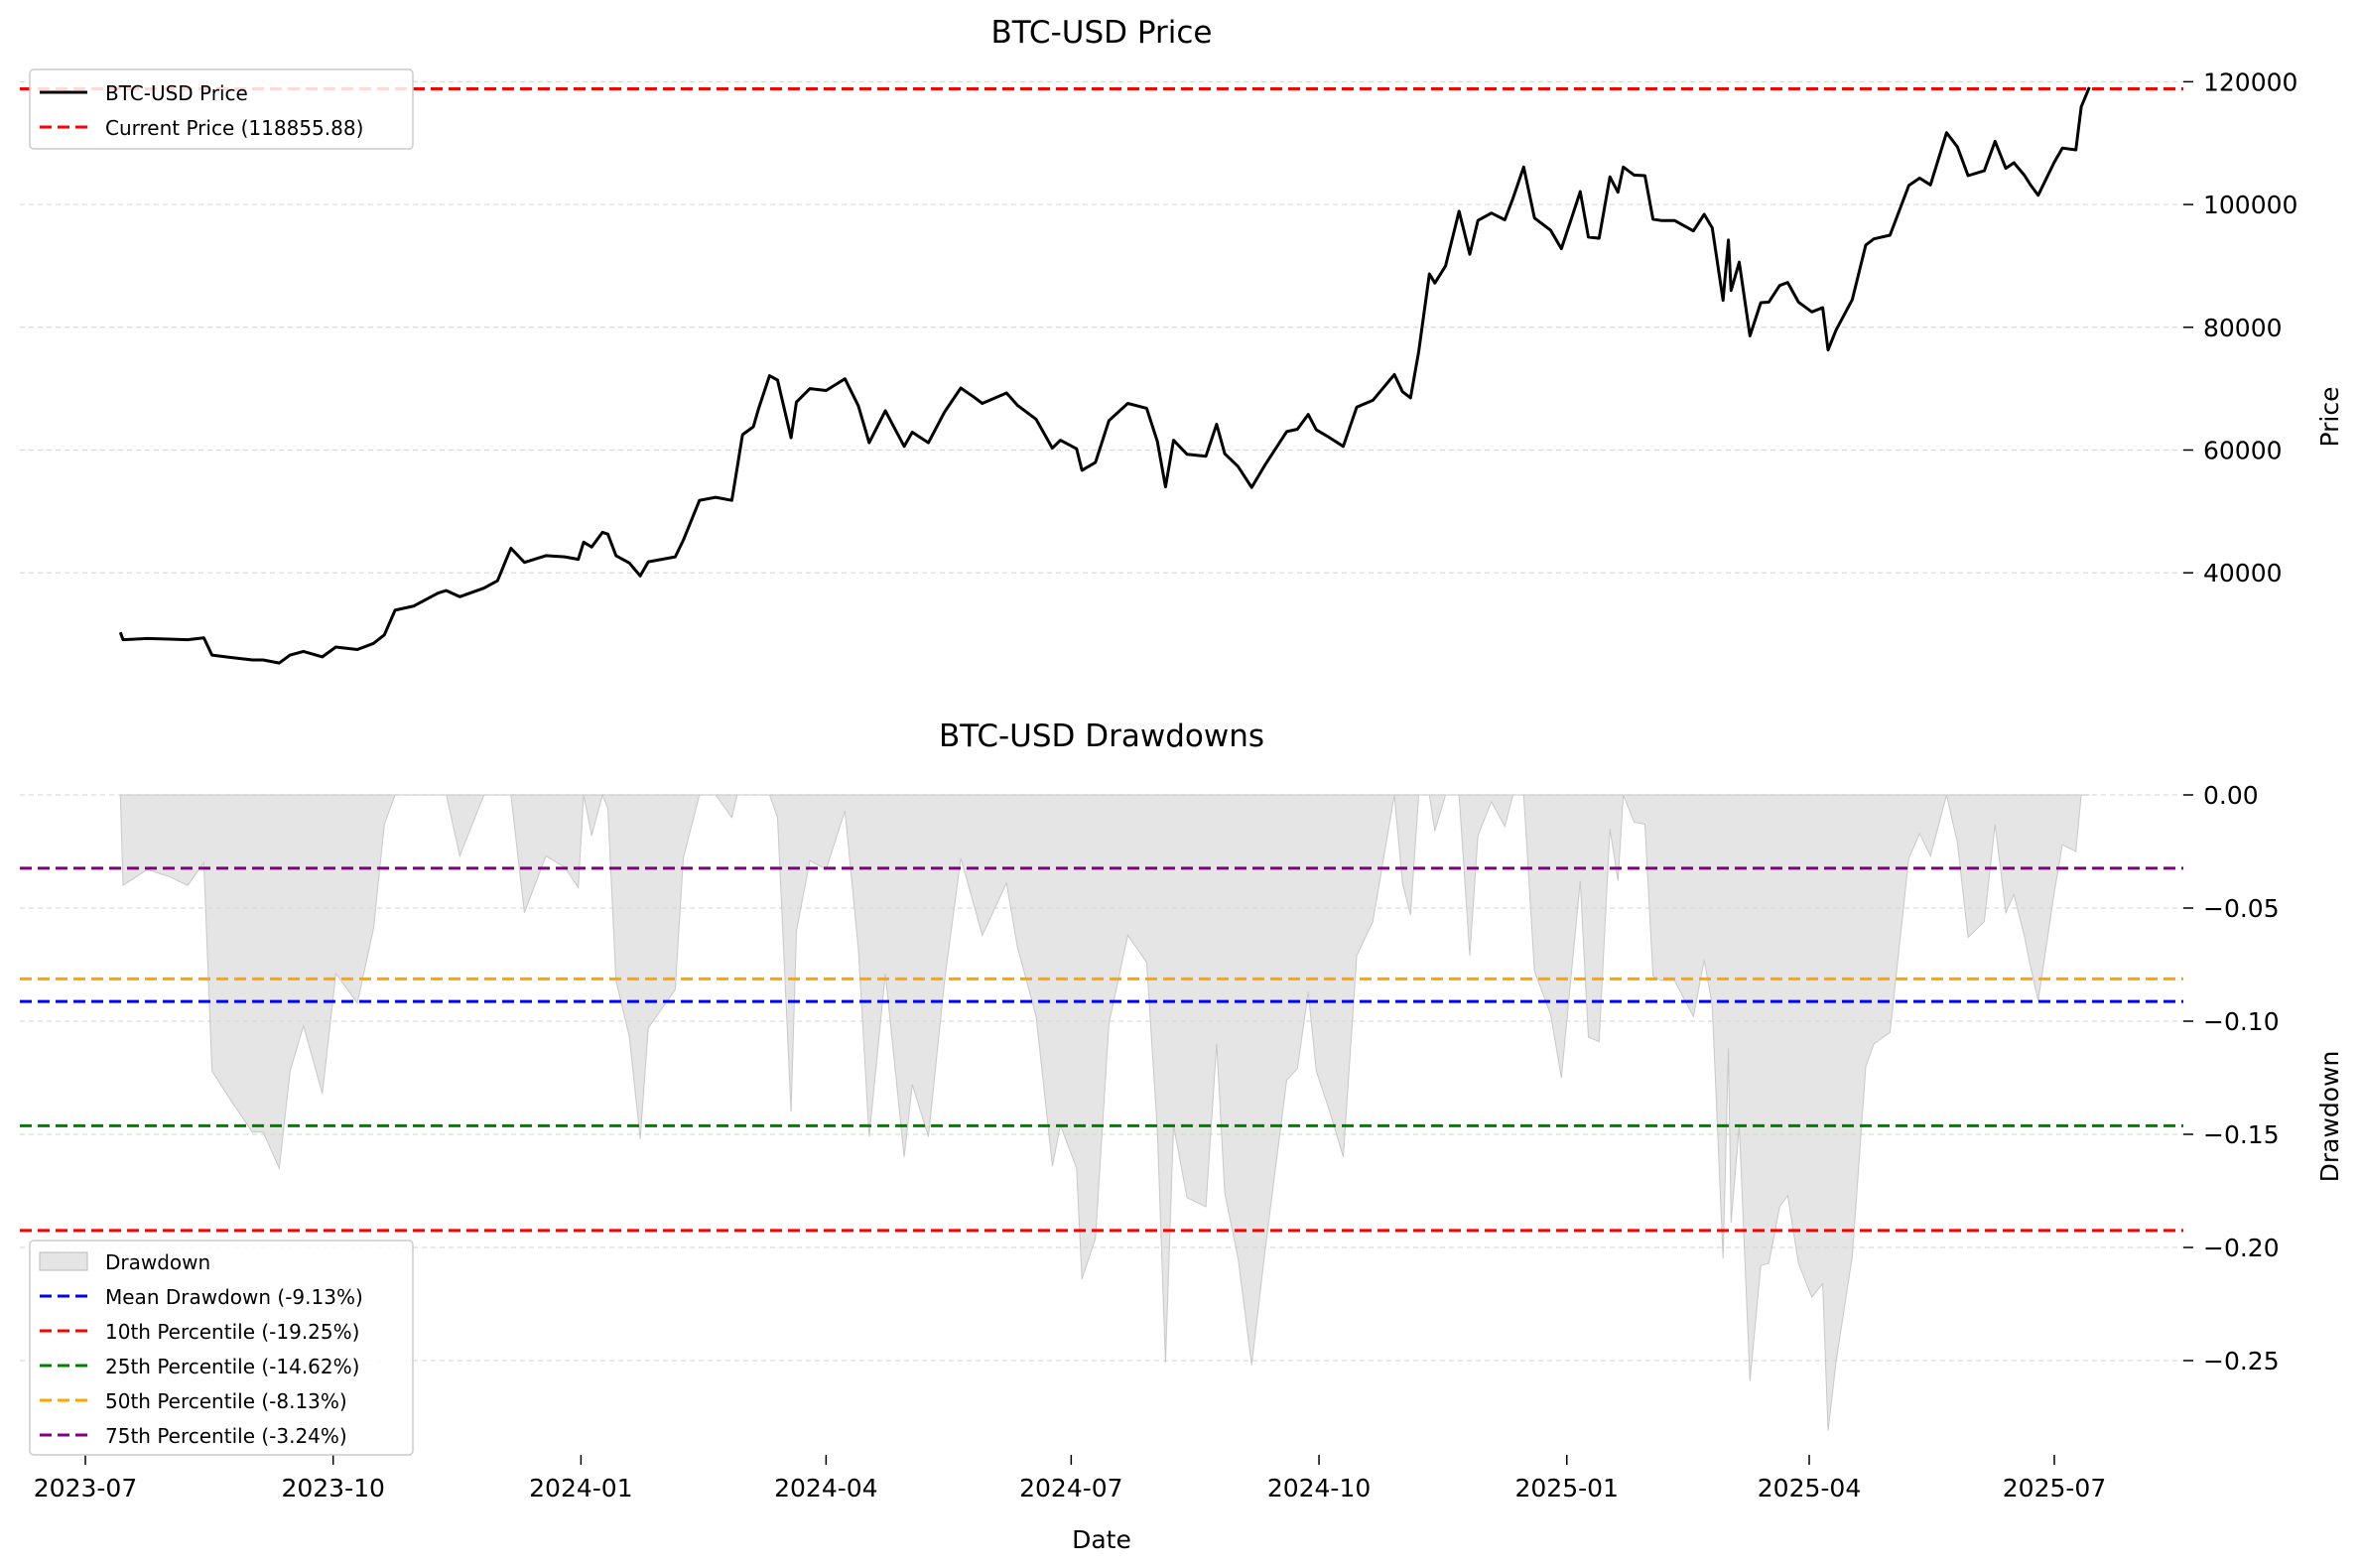 Image resolution: width=2360 pixels, height=1568 pixels. Describe the element at coordinates (1101, 1539) in the screenshot. I see `date-axis-label: Date` at that location.